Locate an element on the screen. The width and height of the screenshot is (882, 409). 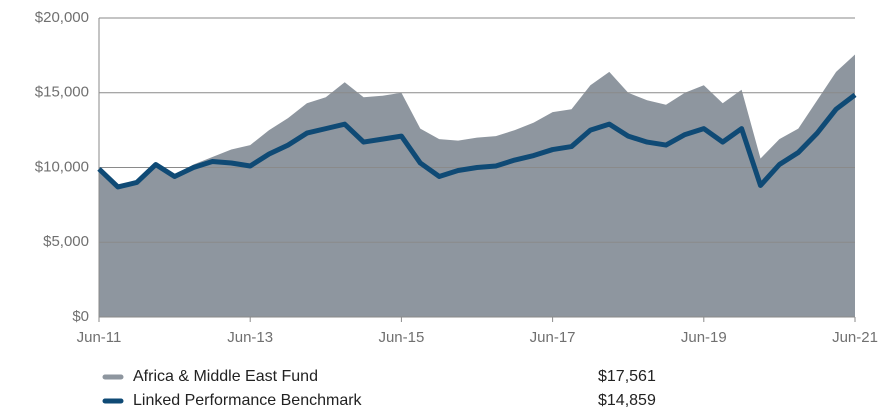
x-tick-label: Jun-11 is located at coordinates (99, 337).